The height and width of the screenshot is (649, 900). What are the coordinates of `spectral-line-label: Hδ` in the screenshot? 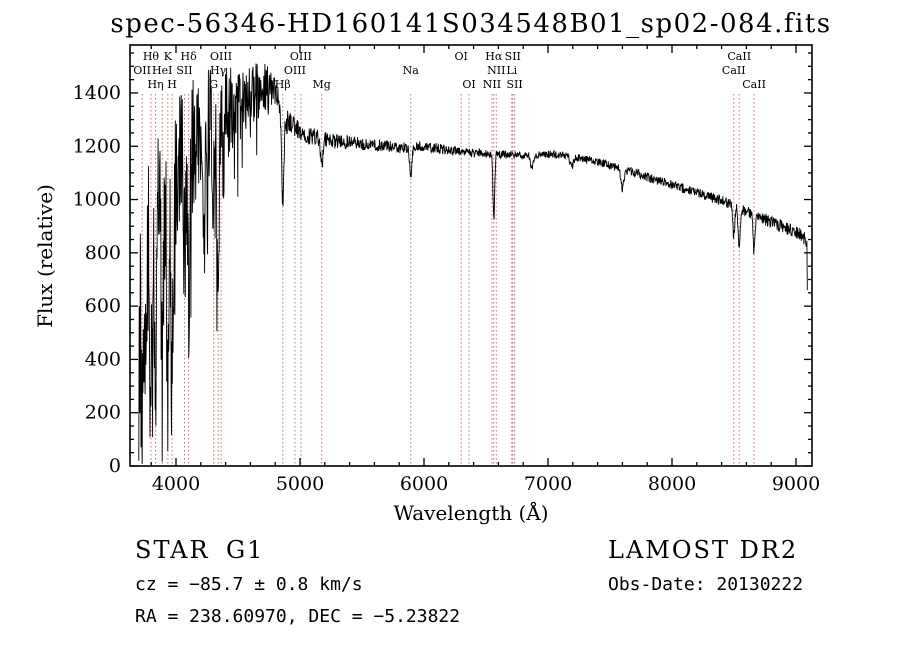 It's located at (189, 56).